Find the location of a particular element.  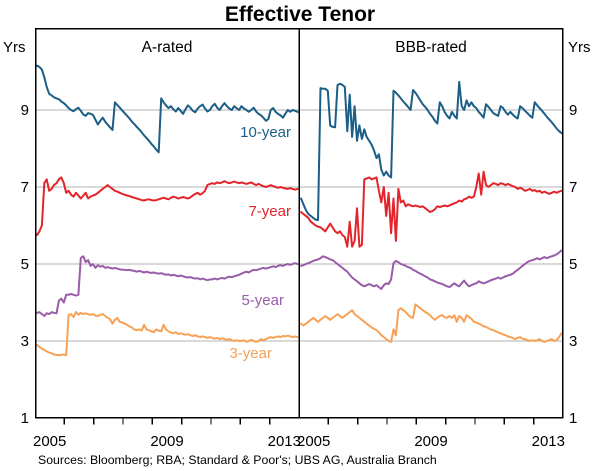

x-axis-ticks is located at coordinates (299, 421).